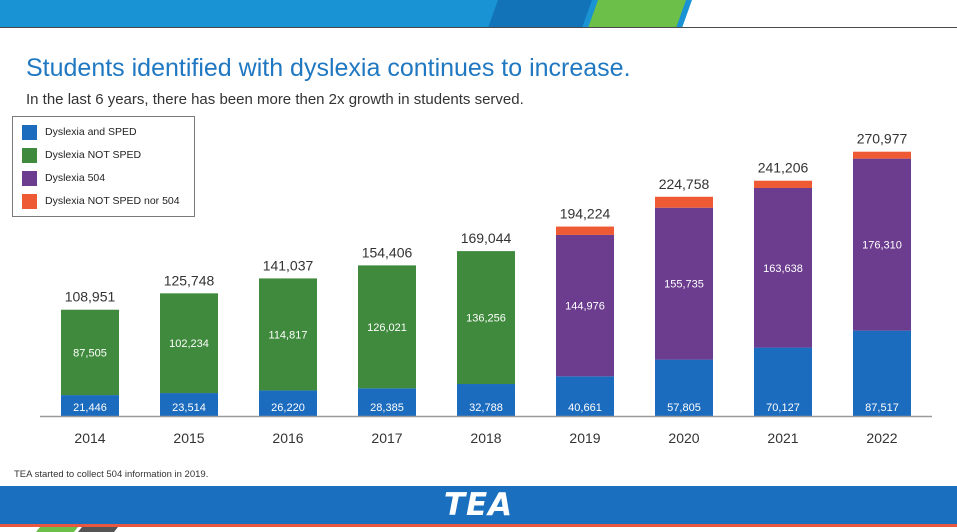 The width and height of the screenshot is (957, 532). Describe the element at coordinates (188, 438) in the screenshot. I see `x-tick-label-2015: 2015` at that location.